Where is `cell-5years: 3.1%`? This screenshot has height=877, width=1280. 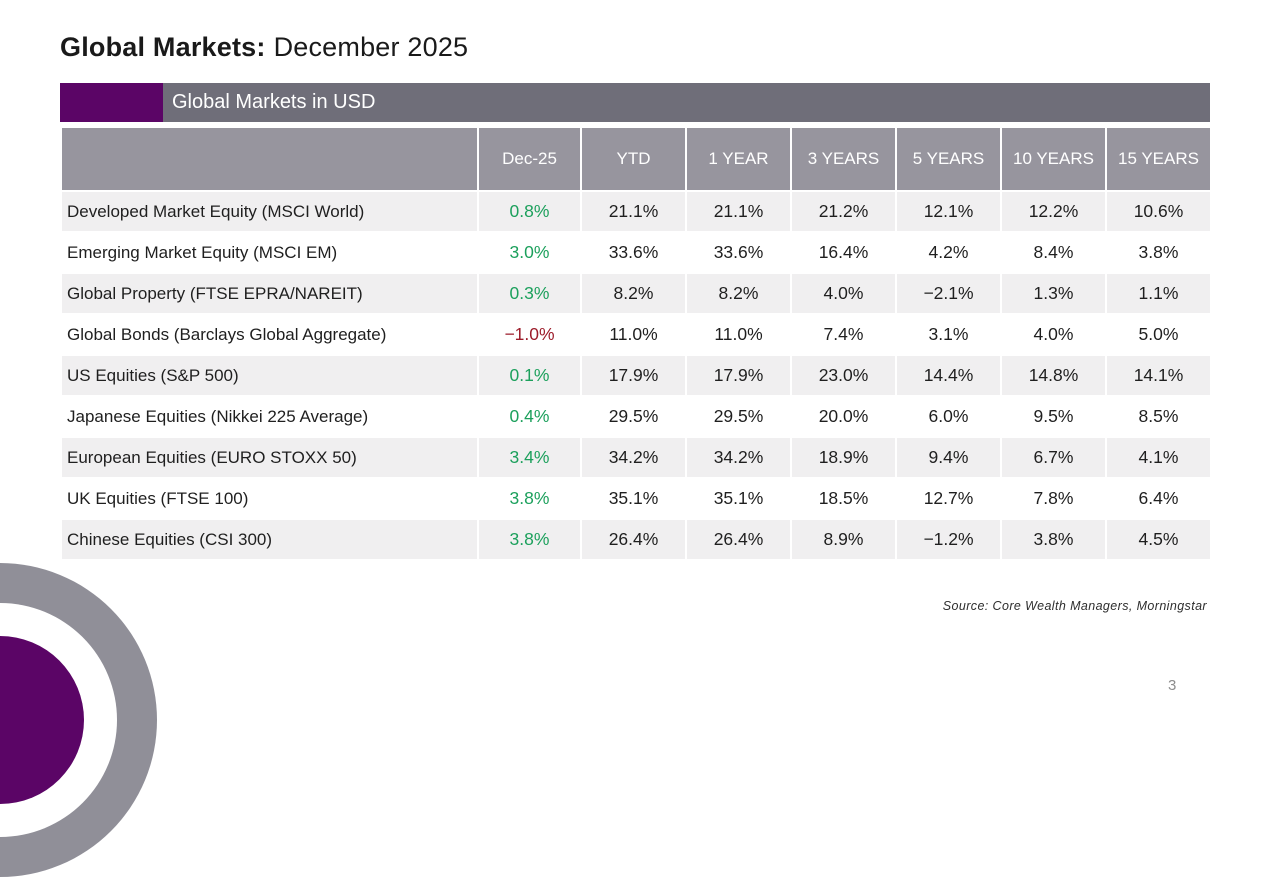 cell-5years: 3.1% is located at coordinates (948, 334).